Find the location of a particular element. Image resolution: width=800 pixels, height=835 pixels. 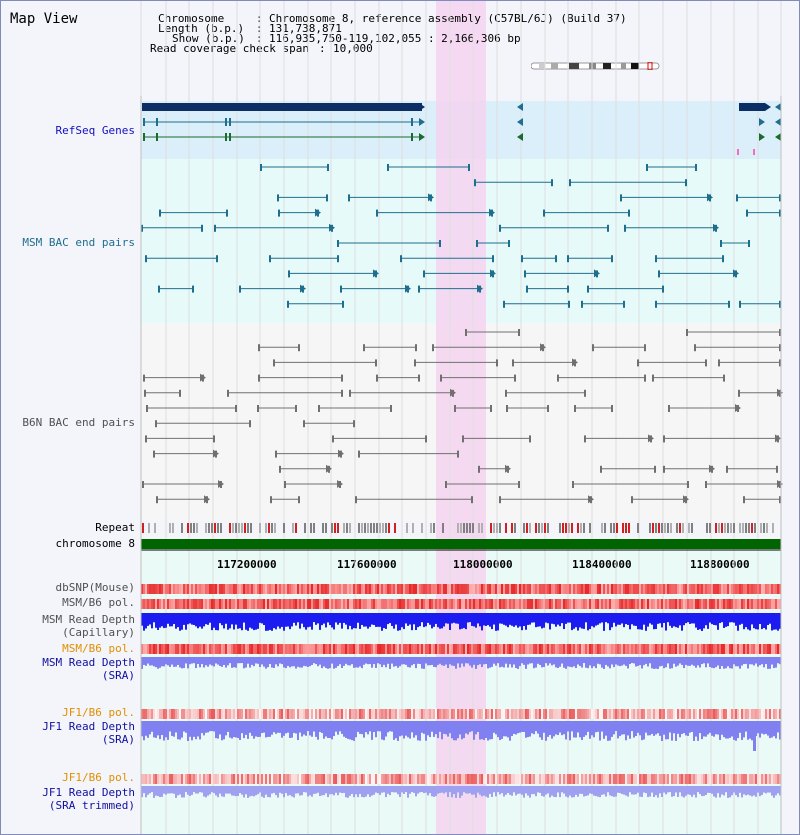

track-label-b6n-bac: B6N BAC end pairs is located at coordinates (78, 422).